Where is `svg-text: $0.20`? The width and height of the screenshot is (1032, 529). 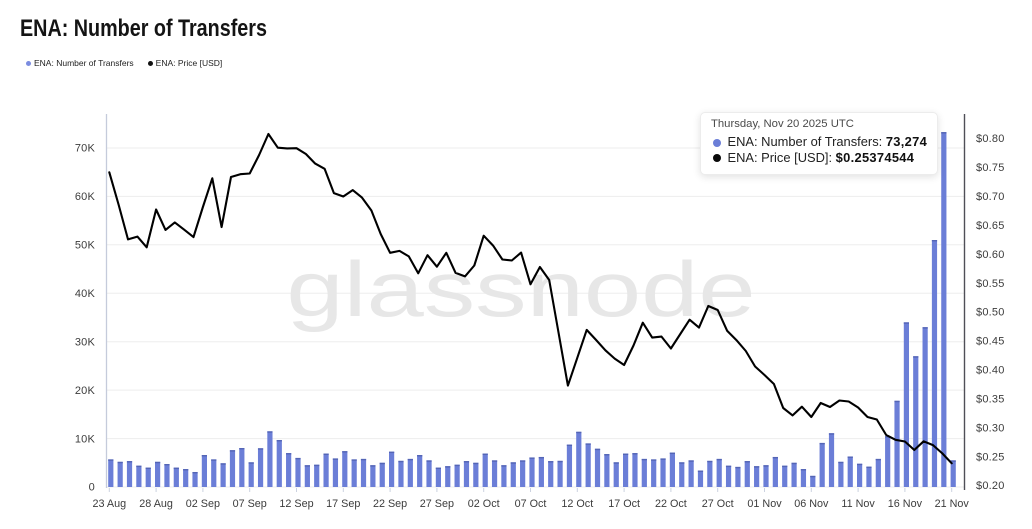 svg-text: $0.20 is located at coordinates (990, 486).